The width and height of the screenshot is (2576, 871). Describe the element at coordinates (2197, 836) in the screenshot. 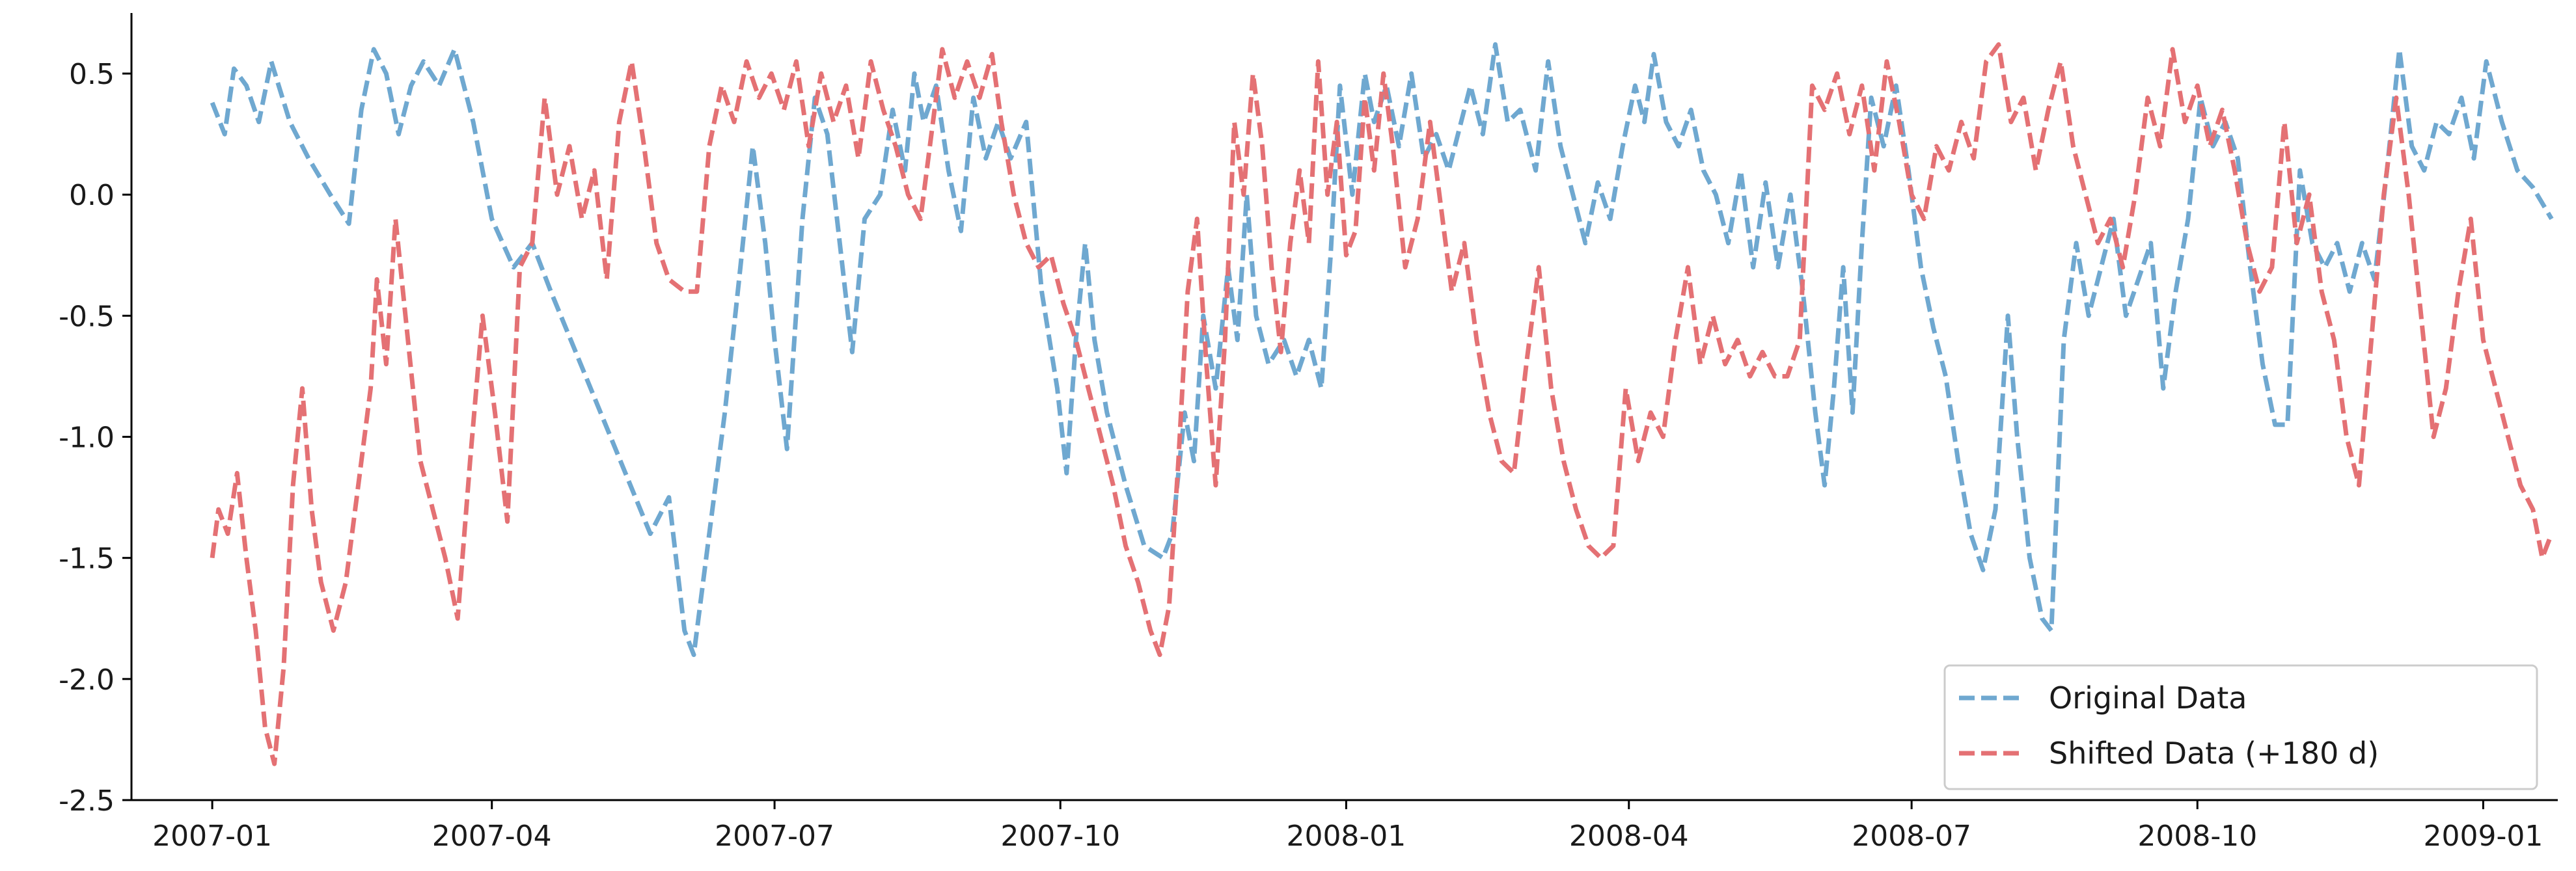

I see `x-tick-label: 2008-10` at that location.